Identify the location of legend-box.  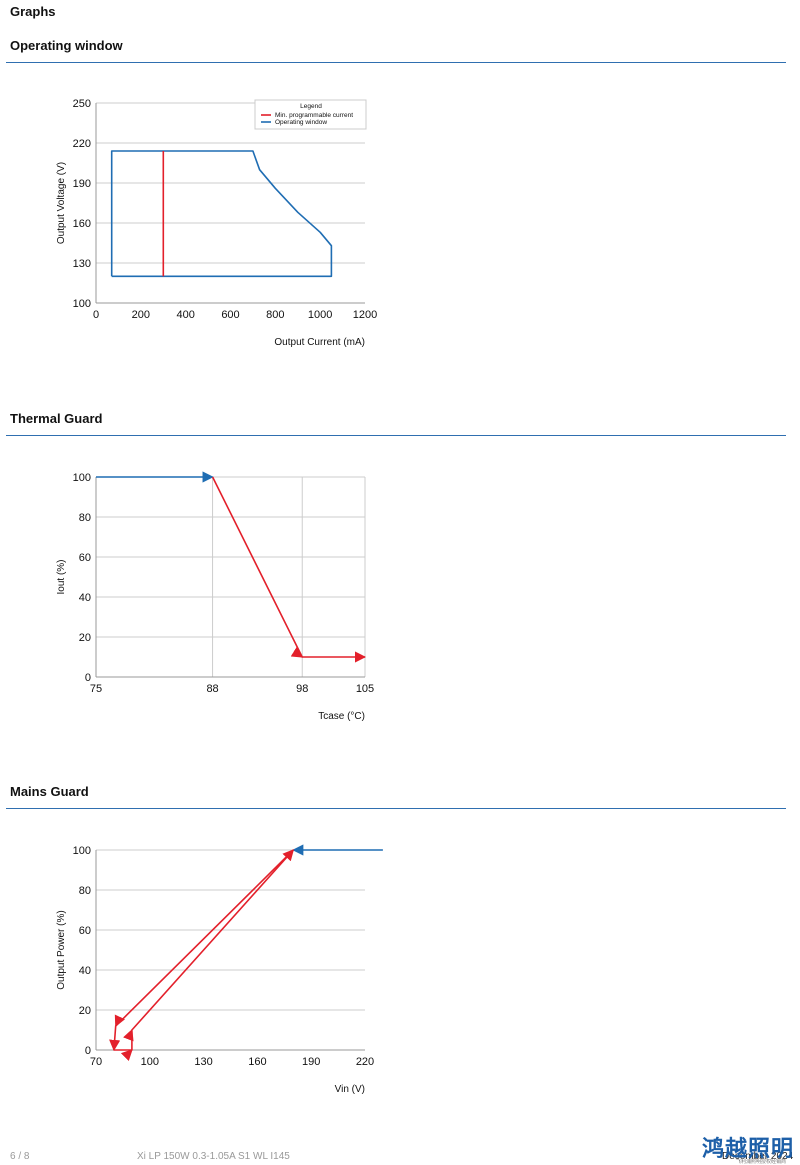
(310, 114).